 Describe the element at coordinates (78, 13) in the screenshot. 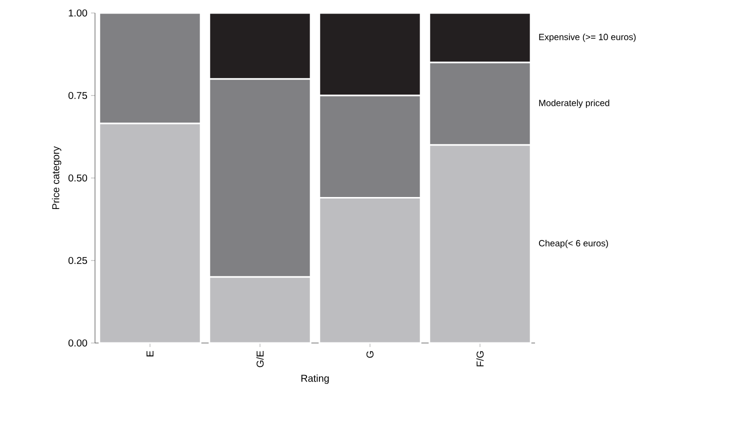

I see `y-tick-label: 1.00` at that location.